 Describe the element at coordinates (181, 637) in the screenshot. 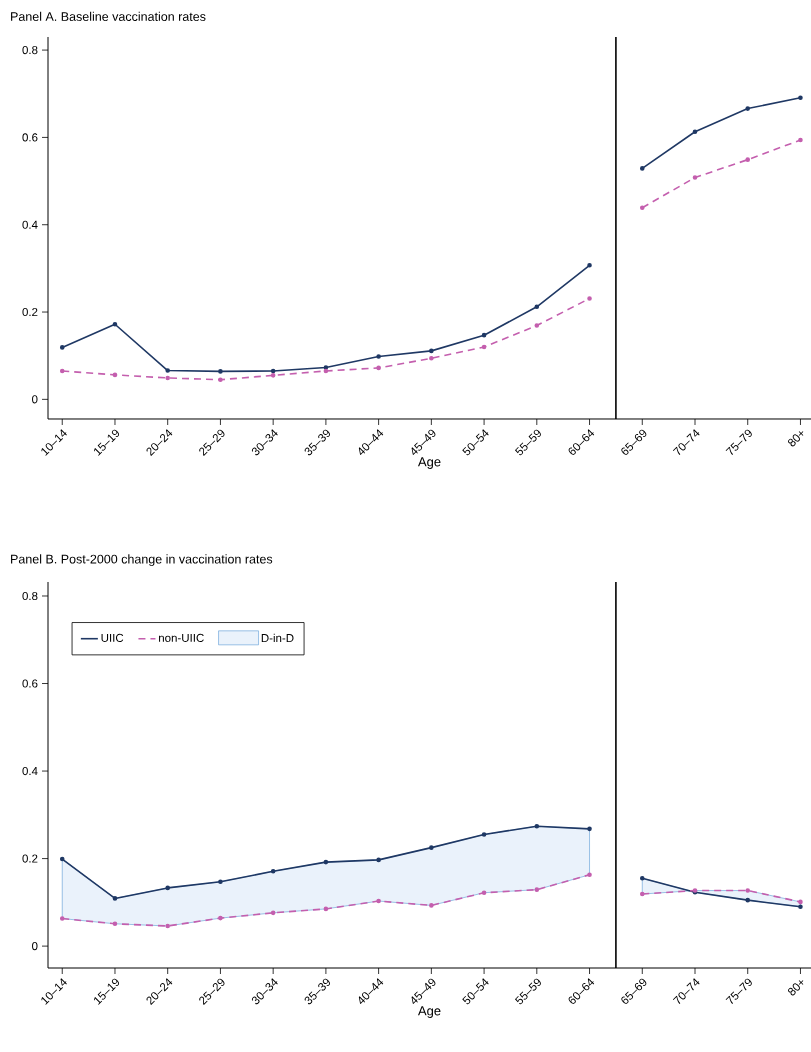

I see `legend-label: non-UIIC` at that location.